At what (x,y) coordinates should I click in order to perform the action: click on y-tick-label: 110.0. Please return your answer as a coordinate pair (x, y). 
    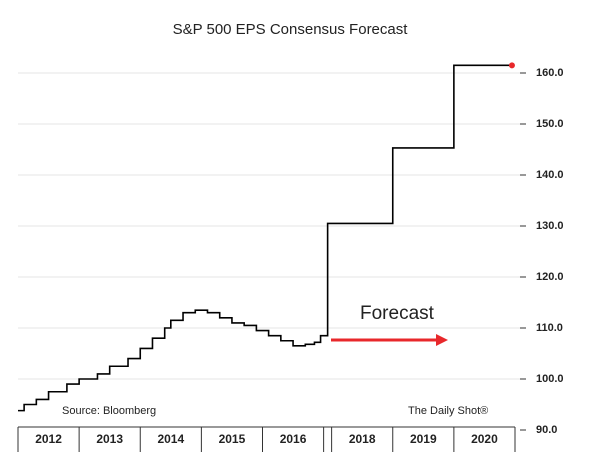
    Looking at the image, I should click on (549, 328).